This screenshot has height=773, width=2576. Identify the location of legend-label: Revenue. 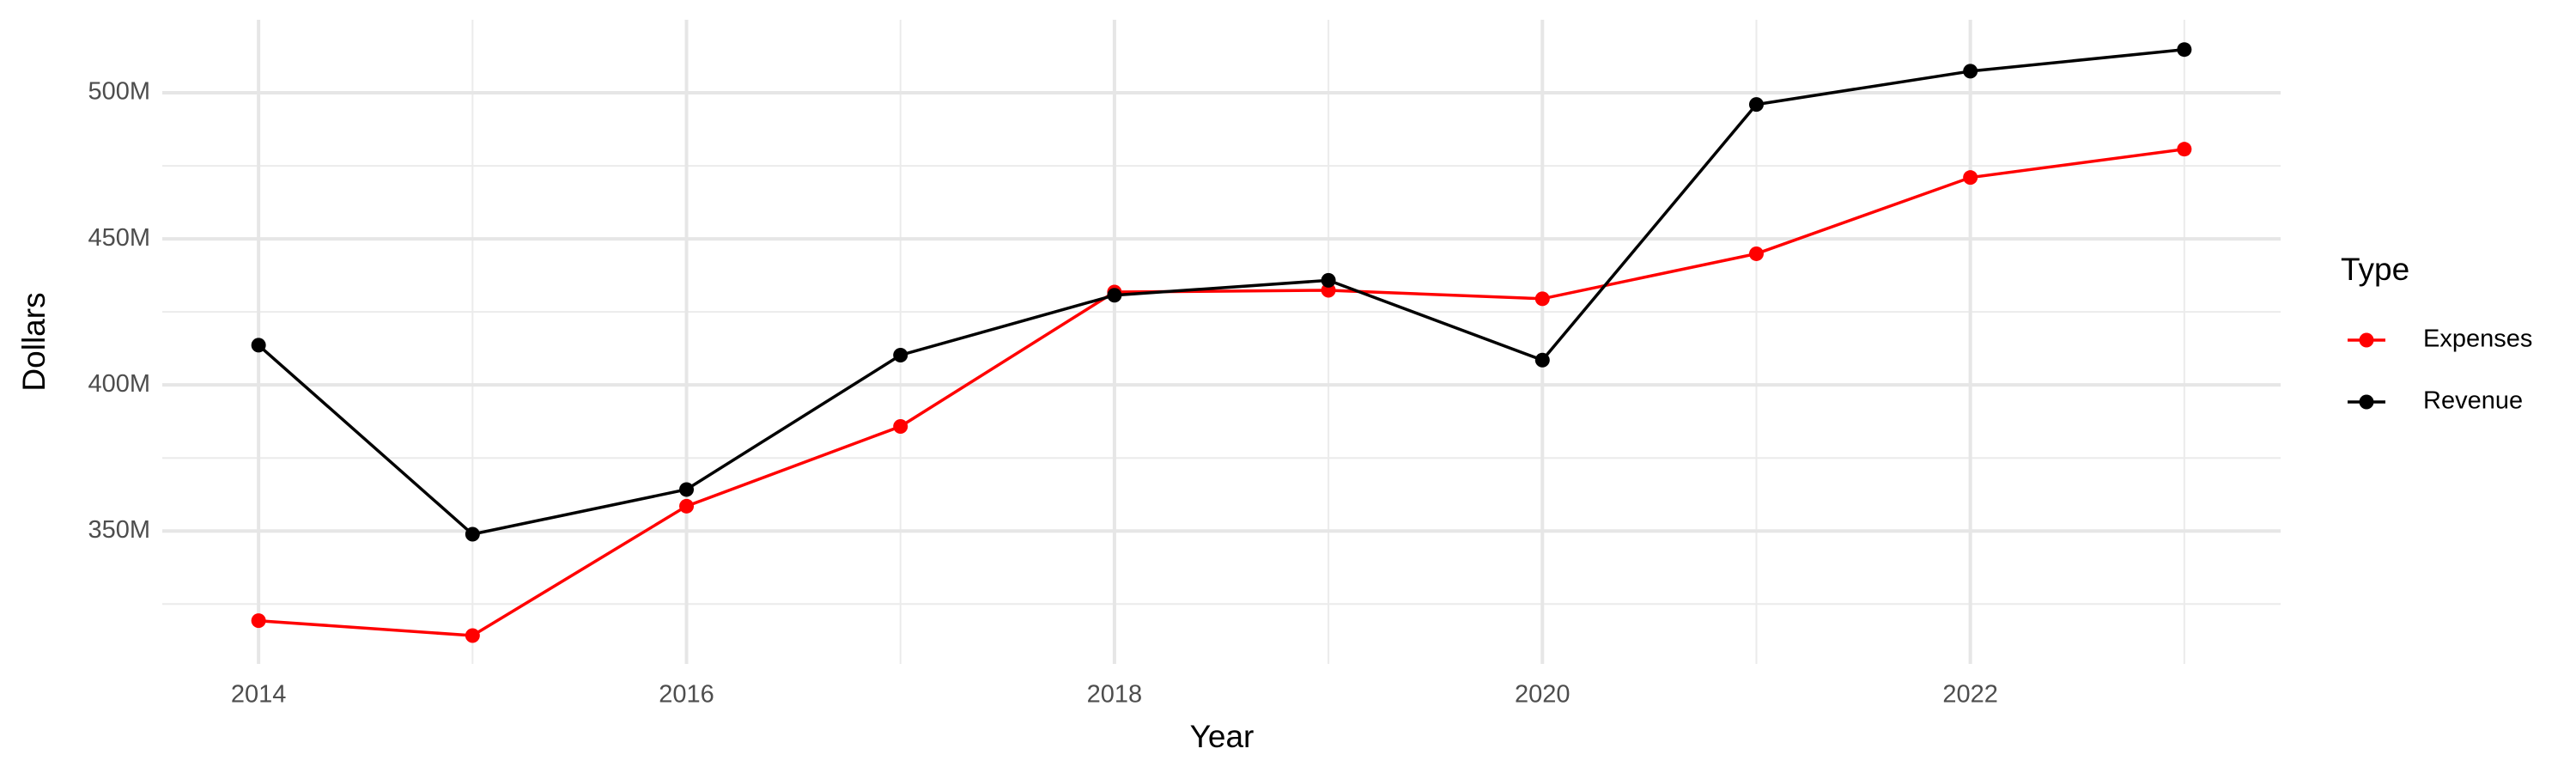
(2473, 401).